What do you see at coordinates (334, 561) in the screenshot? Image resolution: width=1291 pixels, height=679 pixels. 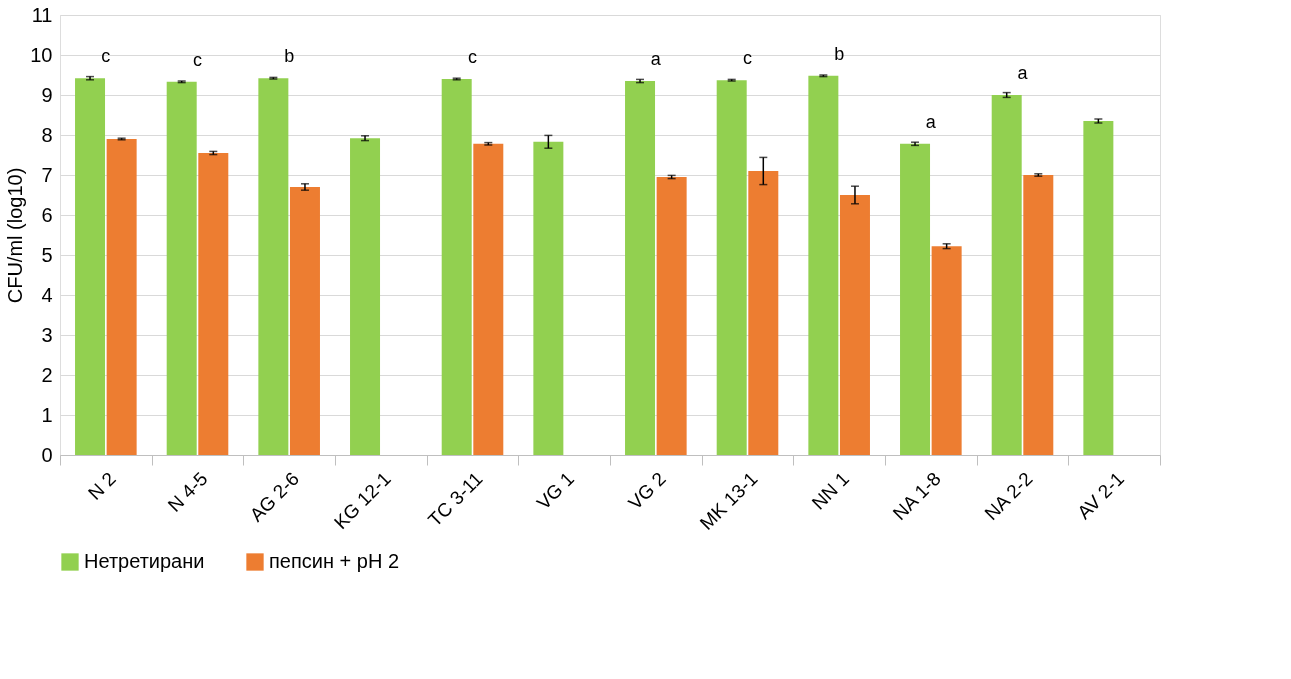 I see `legend-label: пепсин + pH 2` at bounding box center [334, 561].